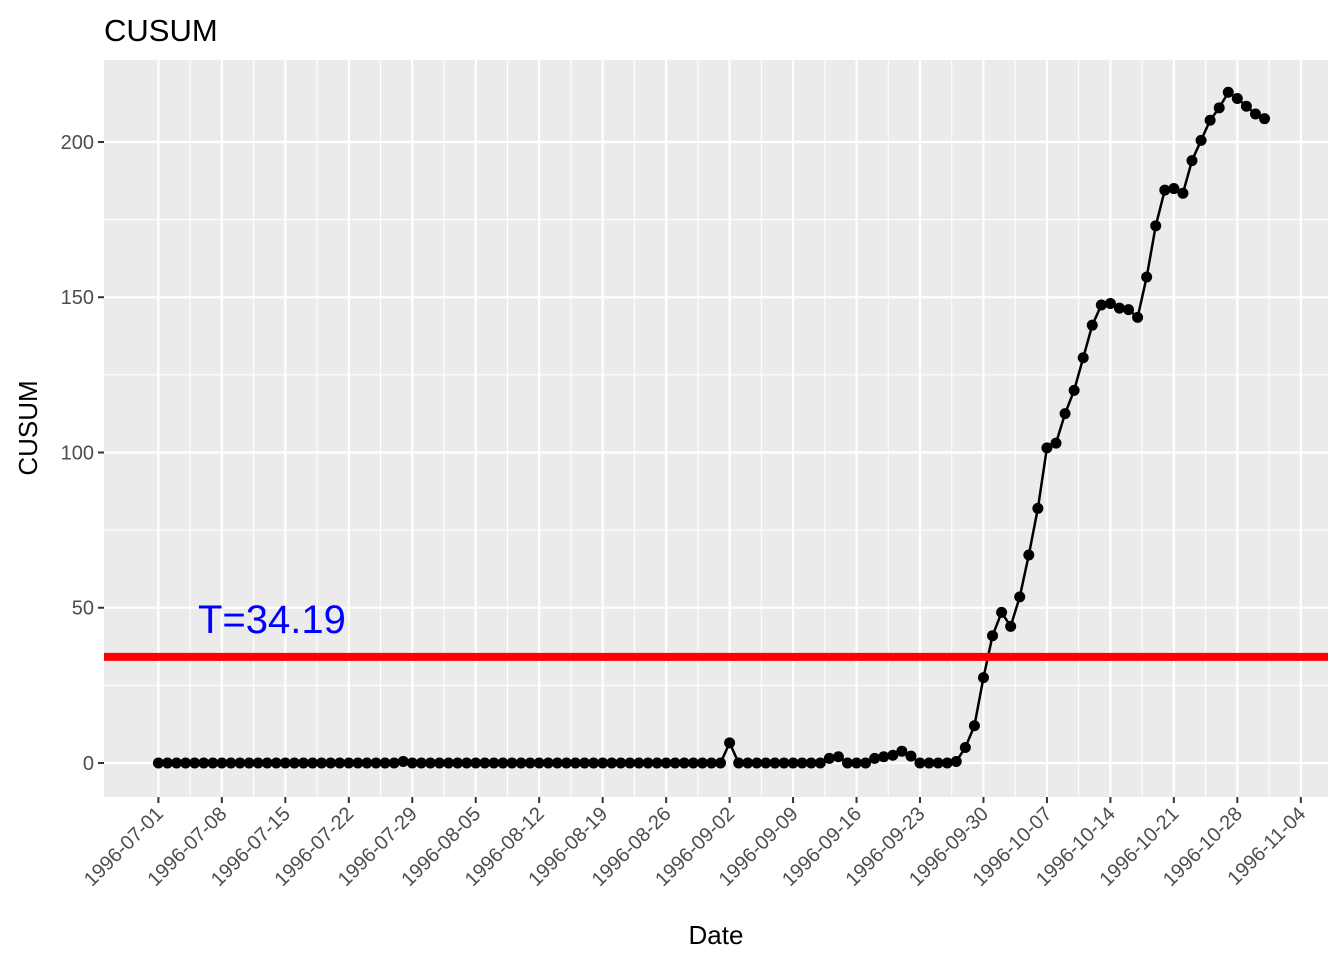 The width and height of the screenshot is (1344, 960). Describe the element at coordinates (77, 143) in the screenshot. I see `y-tick-label: 200` at that location.